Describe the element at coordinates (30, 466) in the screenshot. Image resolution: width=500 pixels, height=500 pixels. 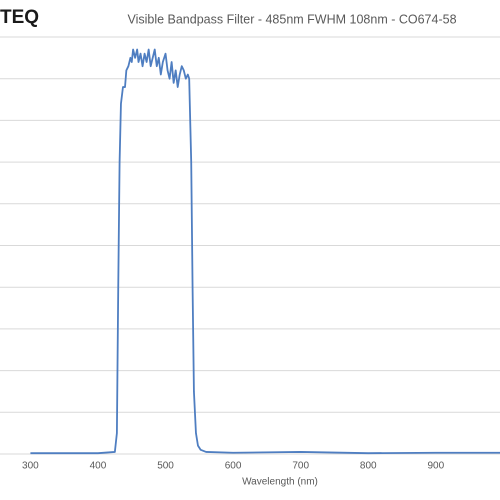
I see `x-tick-label: 300` at that location.